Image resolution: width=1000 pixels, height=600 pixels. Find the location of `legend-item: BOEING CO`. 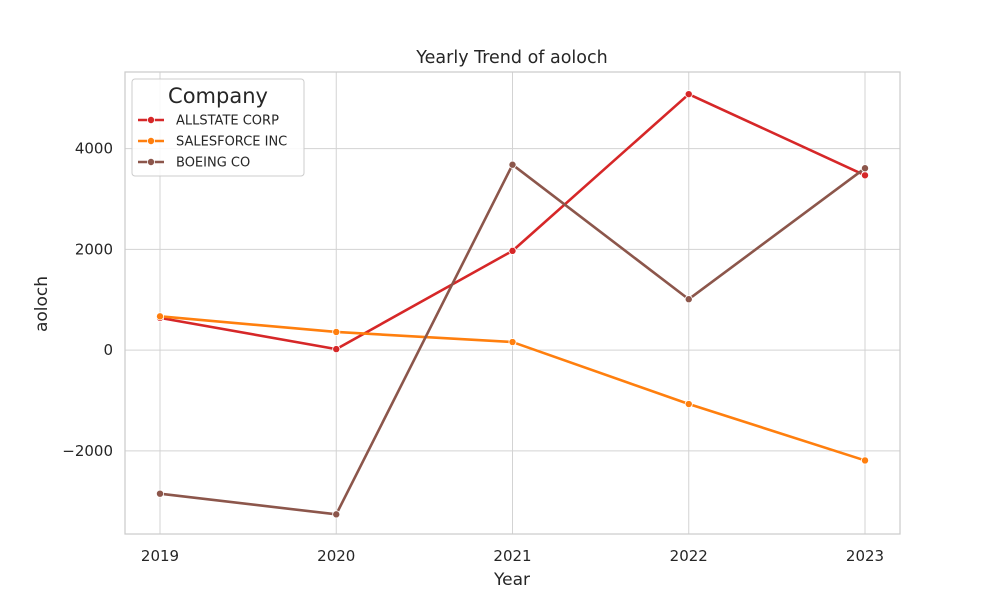

legend-item: BOEING CO is located at coordinates (194, 163).